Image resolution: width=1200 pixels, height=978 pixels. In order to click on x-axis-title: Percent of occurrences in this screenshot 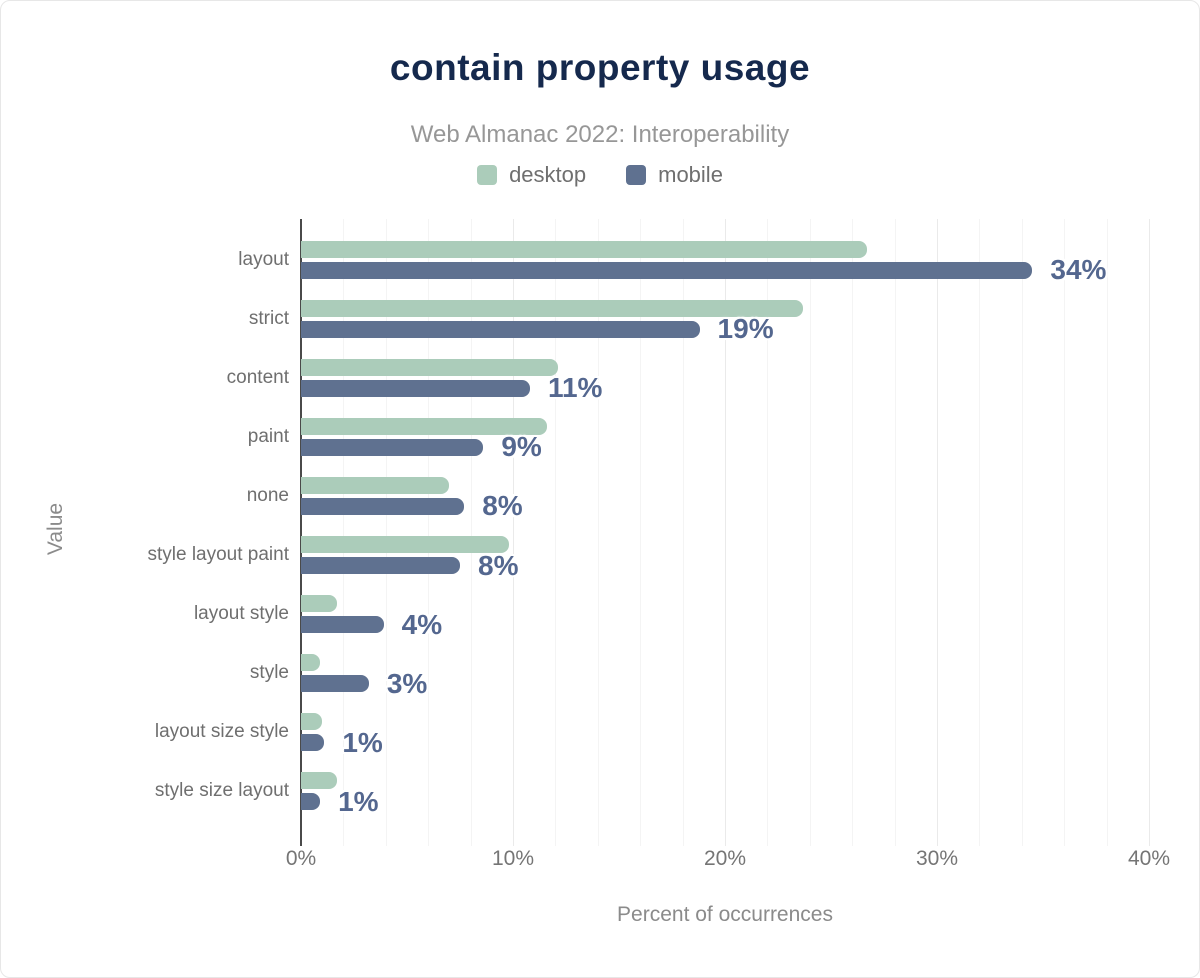, I will do `click(725, 914)`.